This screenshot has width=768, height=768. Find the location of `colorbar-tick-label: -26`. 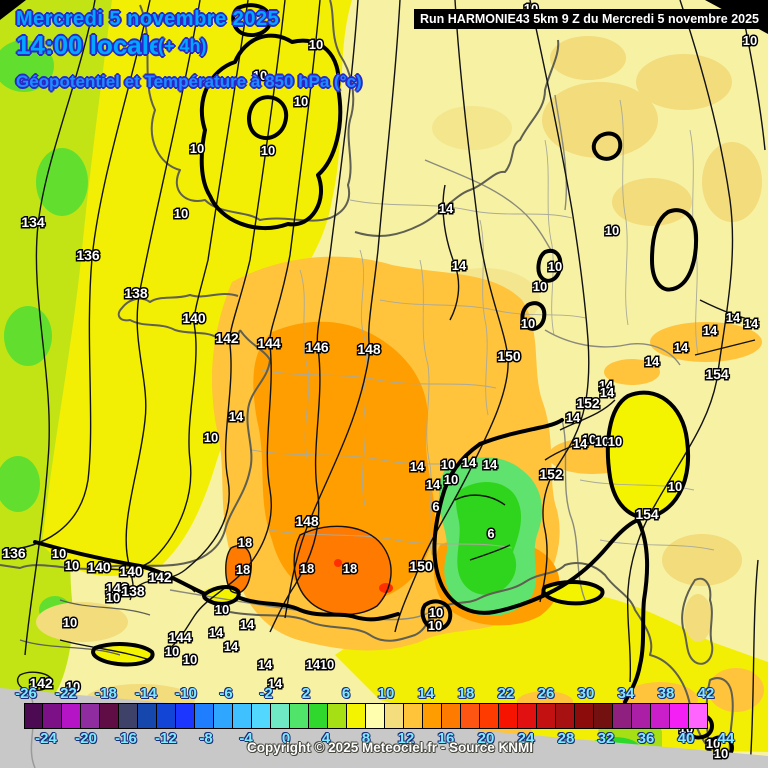

colorbar-tick-label: -26 is located at coordinates (26, 693).